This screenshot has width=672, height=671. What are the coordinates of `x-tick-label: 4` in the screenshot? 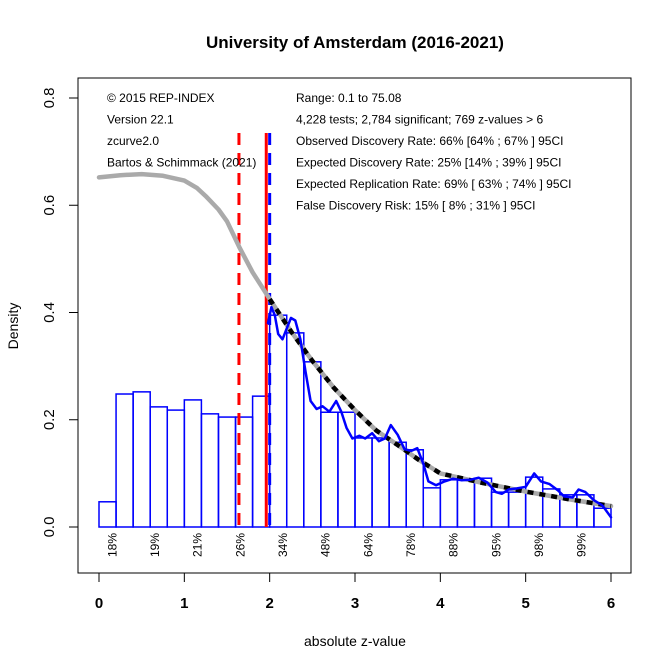 It's located at (440, 603).